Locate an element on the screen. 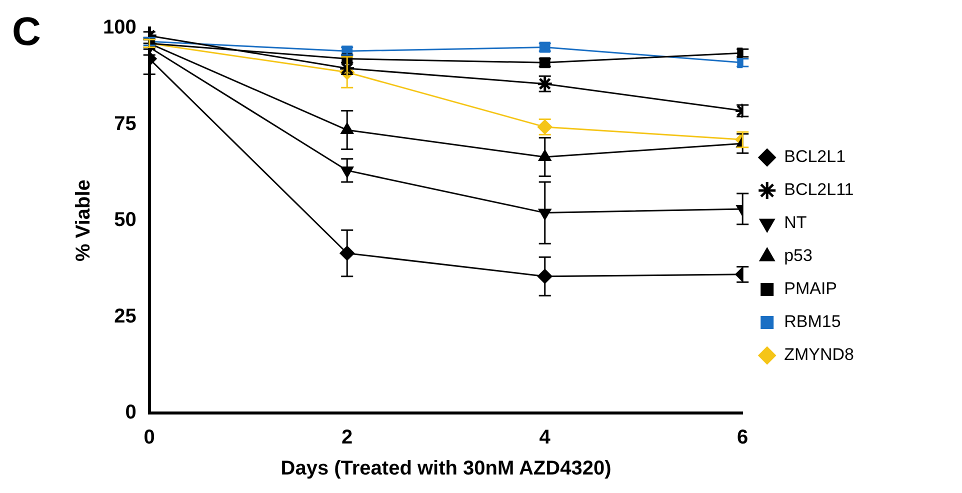  legend-label: NT is located at coordinates (795, 222).